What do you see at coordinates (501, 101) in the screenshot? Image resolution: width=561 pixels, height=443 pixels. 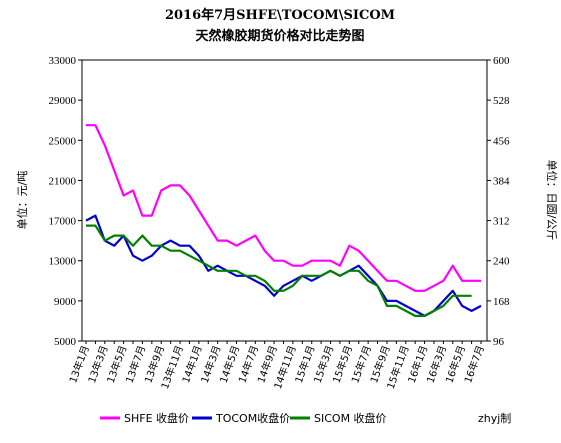 I see `y2-tick-label: 528` at bounding box center [501, 101].